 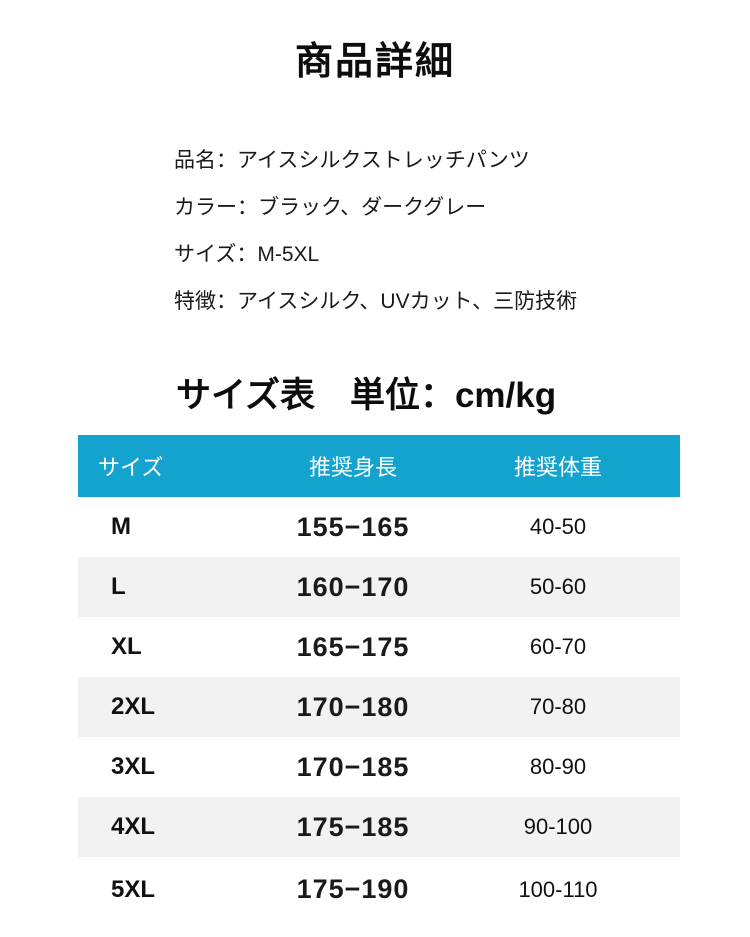 I want to click on product-feature-line: 特徴：アイスシルク、UVカット、三防技術, so click(x=376, y=301).